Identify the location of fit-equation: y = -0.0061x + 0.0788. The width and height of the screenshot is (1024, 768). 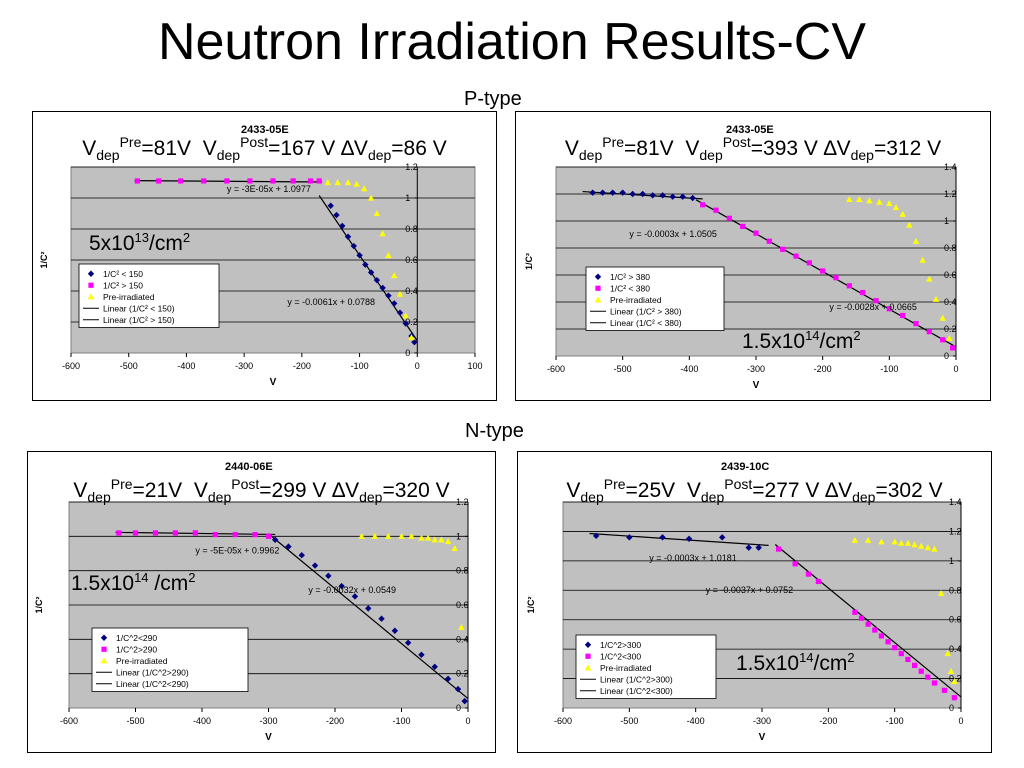
(331, 302).